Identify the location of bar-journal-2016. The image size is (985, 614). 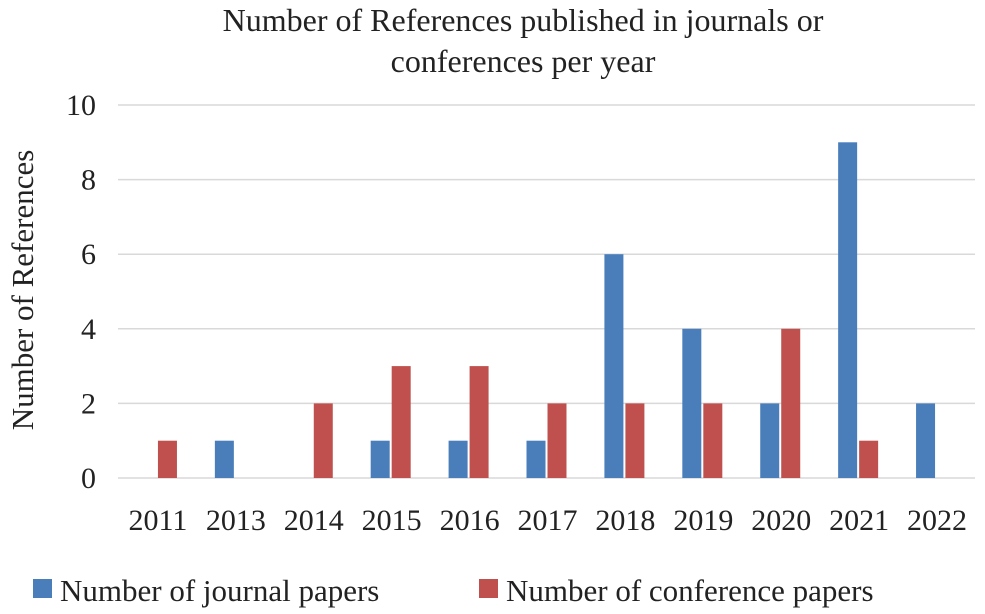
(458, 459).